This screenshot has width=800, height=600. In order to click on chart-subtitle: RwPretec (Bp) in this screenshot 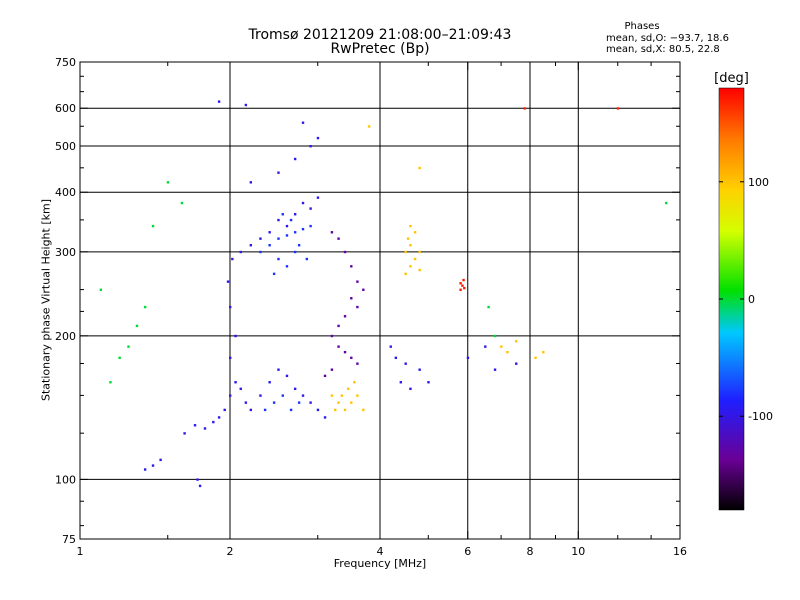, I will do `click(380, 49)`.